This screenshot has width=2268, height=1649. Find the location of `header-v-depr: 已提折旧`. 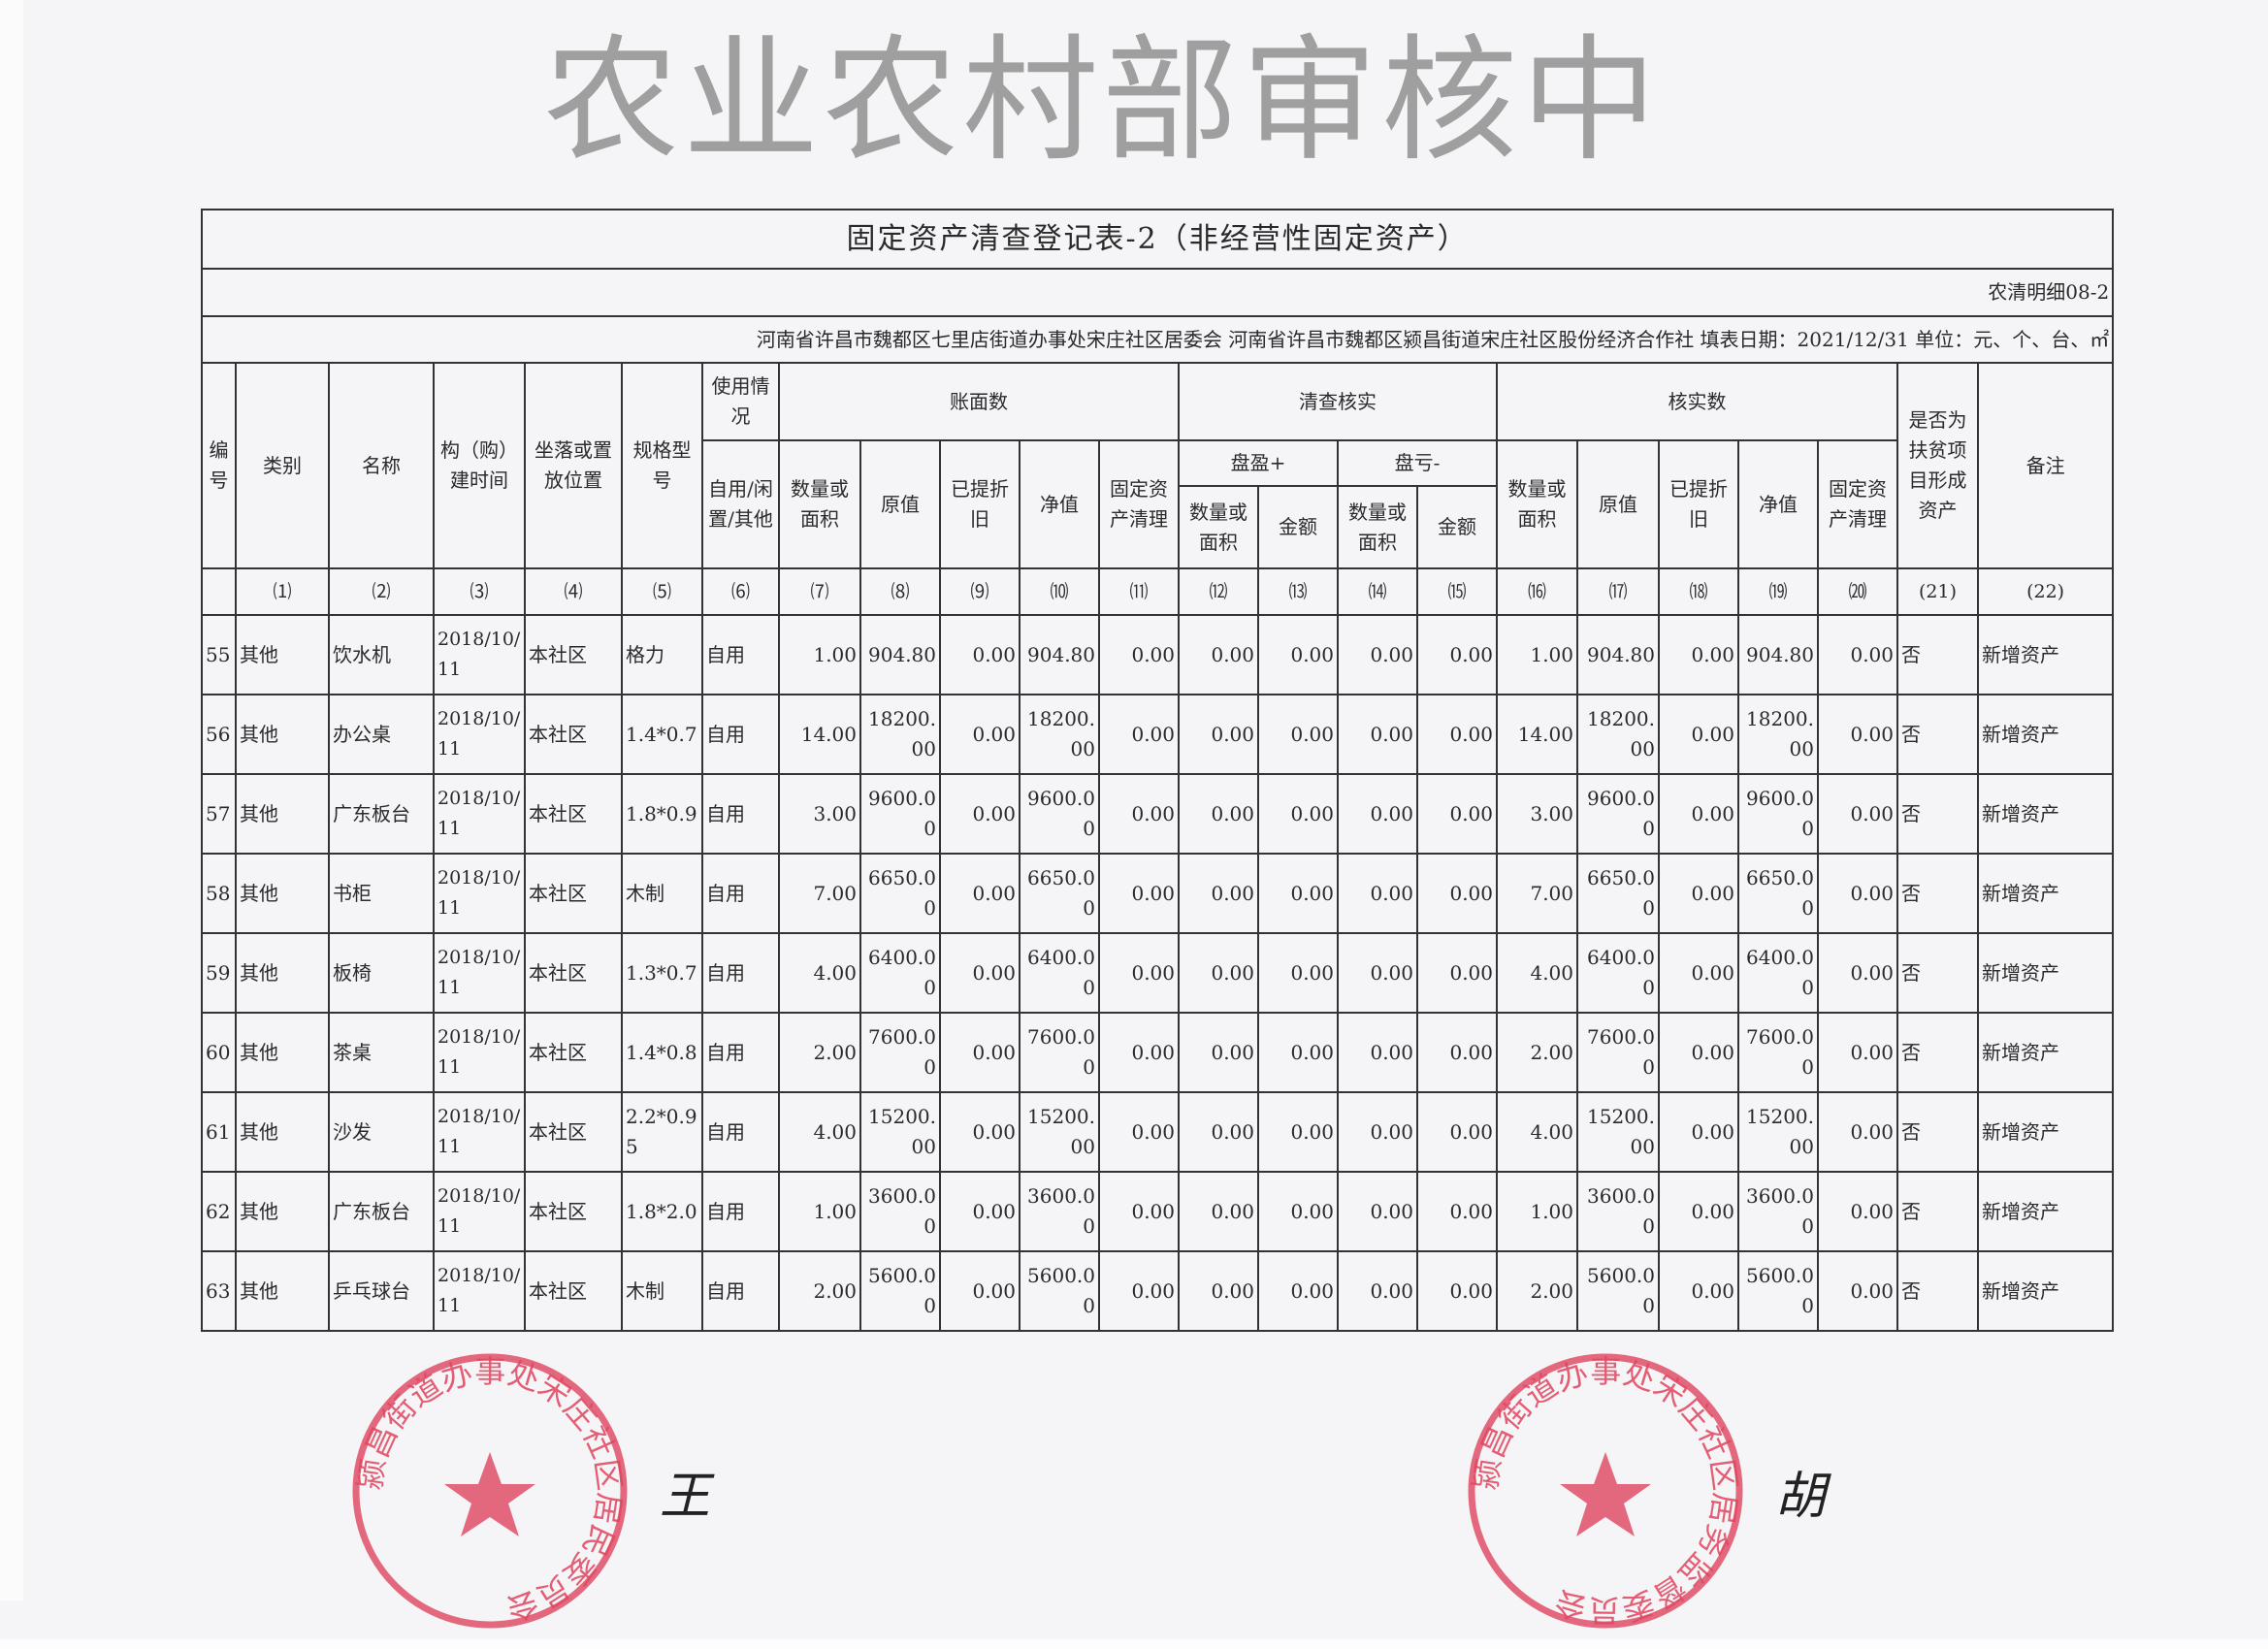

header-v-depr: 已提折旧 is located at coordinates (1698, 504).